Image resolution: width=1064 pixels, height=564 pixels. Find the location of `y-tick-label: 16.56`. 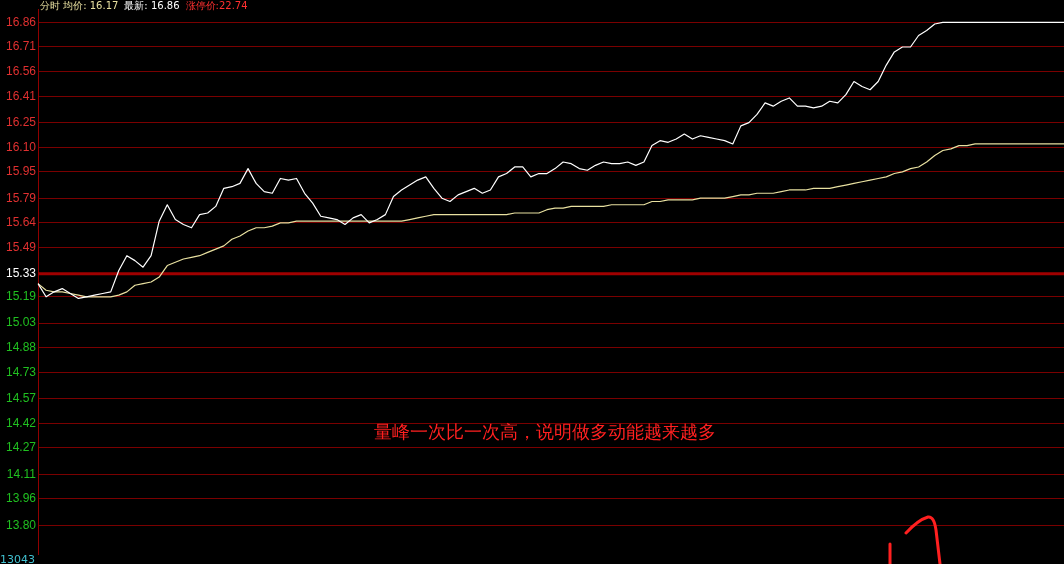

y-tick-label: 16.56 is located at coordinates (21, 70).